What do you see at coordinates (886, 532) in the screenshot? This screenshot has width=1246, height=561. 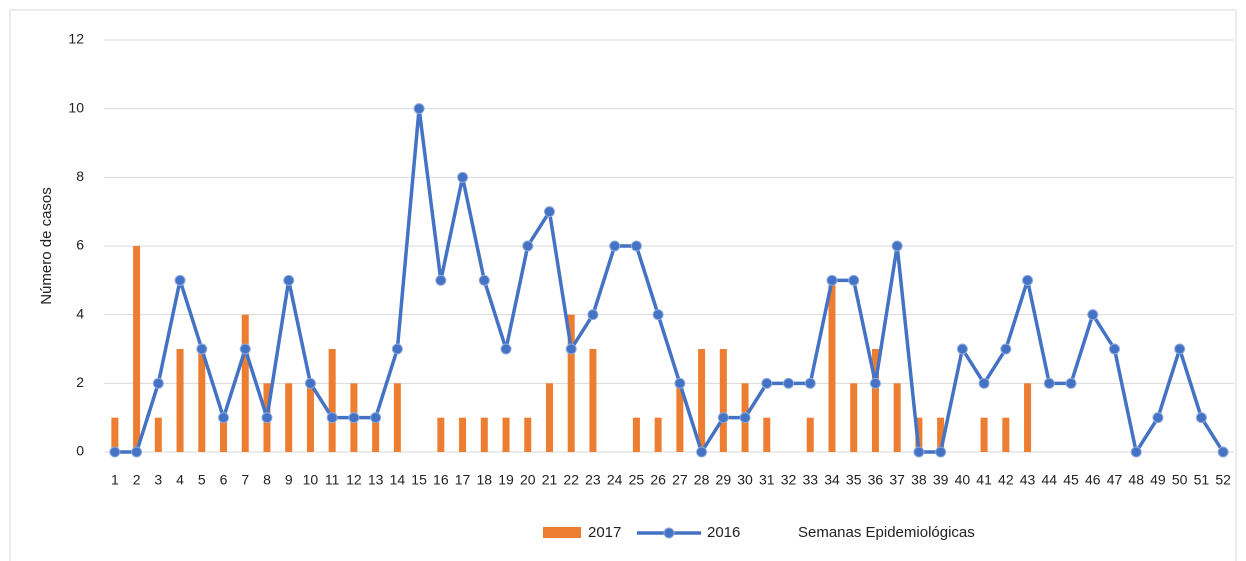 I see `x-axis-label: Semanas Epidemiológicas` at bounding box center [886, 532].